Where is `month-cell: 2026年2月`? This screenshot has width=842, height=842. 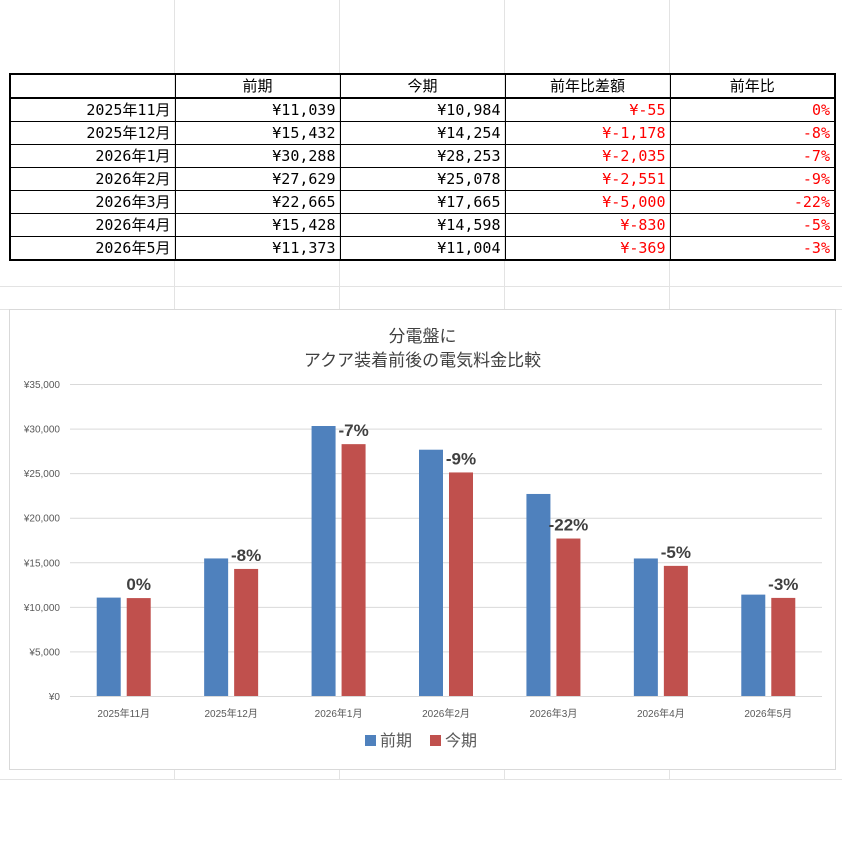
month-cell: 2026年2月 is located at coordinates (92, 179).